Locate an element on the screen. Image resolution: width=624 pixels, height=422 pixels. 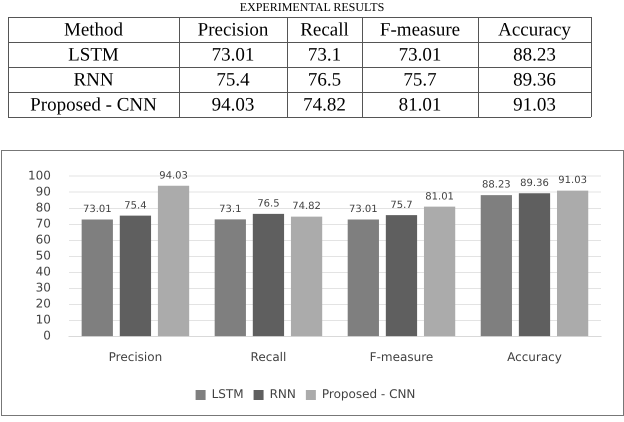
y-tick-label: 70 is located at coordinates (43, 223).